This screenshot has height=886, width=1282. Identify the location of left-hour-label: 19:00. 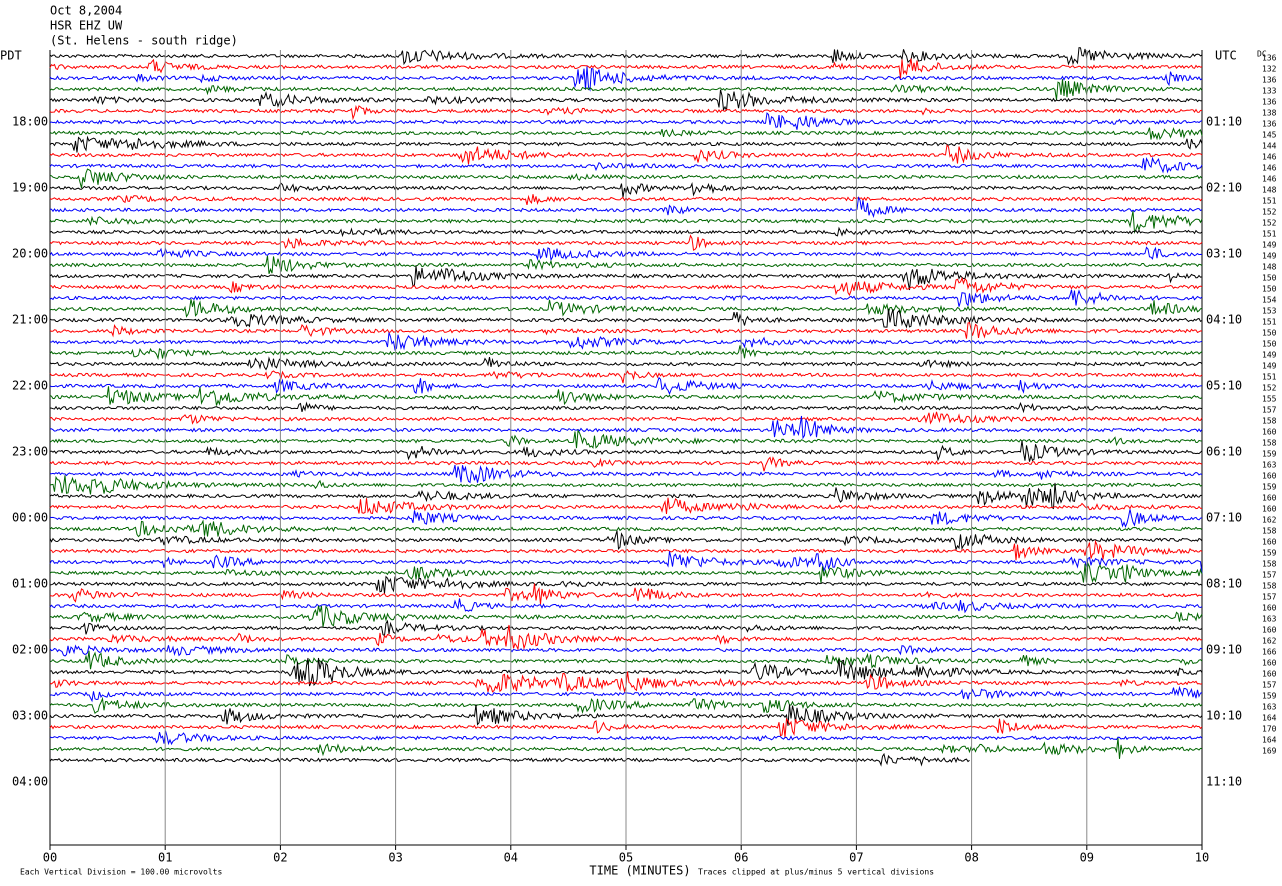
(30, 188).